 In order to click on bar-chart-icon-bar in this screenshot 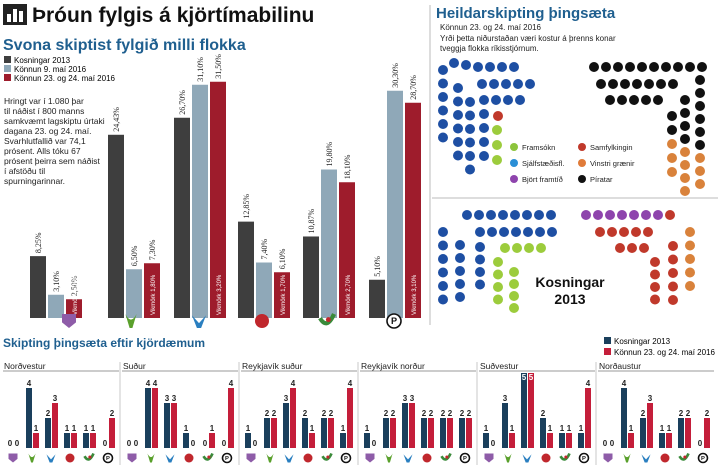, I will do `click(15, 15)`.